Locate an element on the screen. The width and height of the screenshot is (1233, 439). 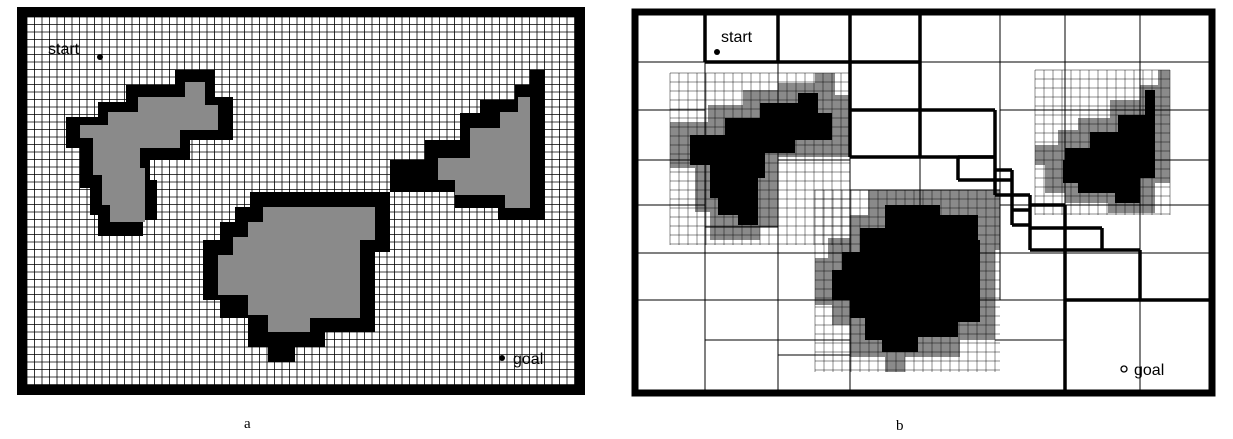
obstacle-1-outline is located at coordinates (149, 153).